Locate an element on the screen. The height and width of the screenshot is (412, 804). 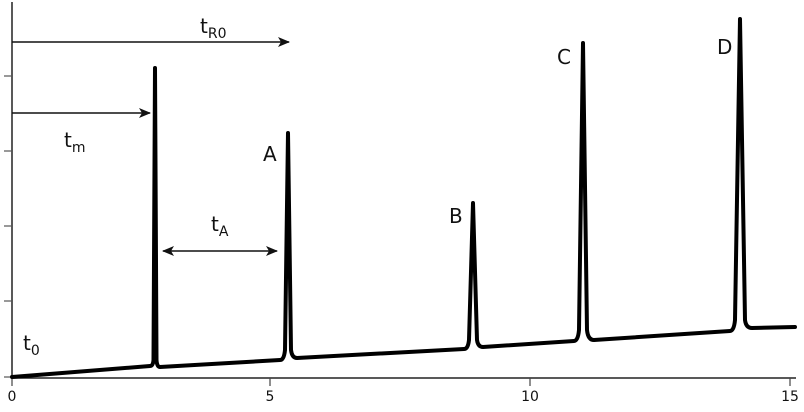
t0-label: t0 is located at coordinates (31, 345).